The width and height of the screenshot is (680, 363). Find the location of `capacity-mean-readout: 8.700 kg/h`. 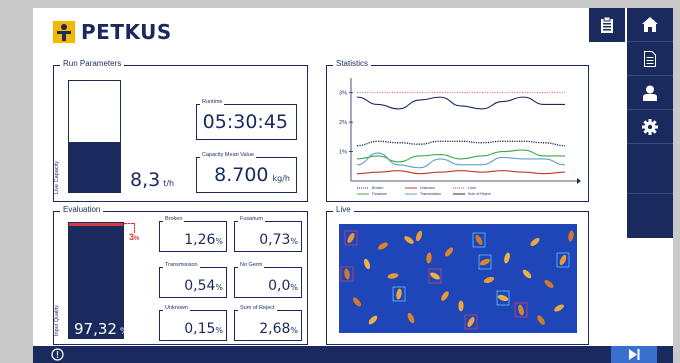

capacity-mean-readout: 8.700 kg/h is located at coordinates (252, 175).